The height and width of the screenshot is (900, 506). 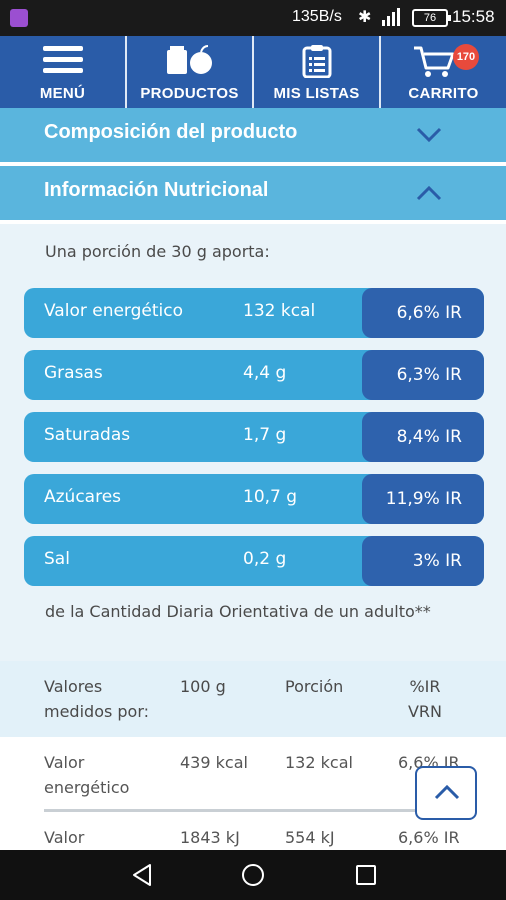 I want to click on row-portion: 554 kJ, so click(x=310, y=837).